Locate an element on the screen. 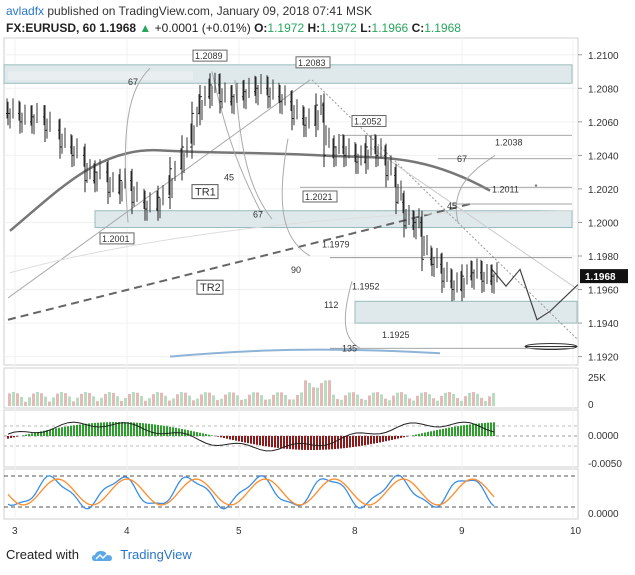  macd-tick-label: 0.0000 is located at coordinates (603, 436).